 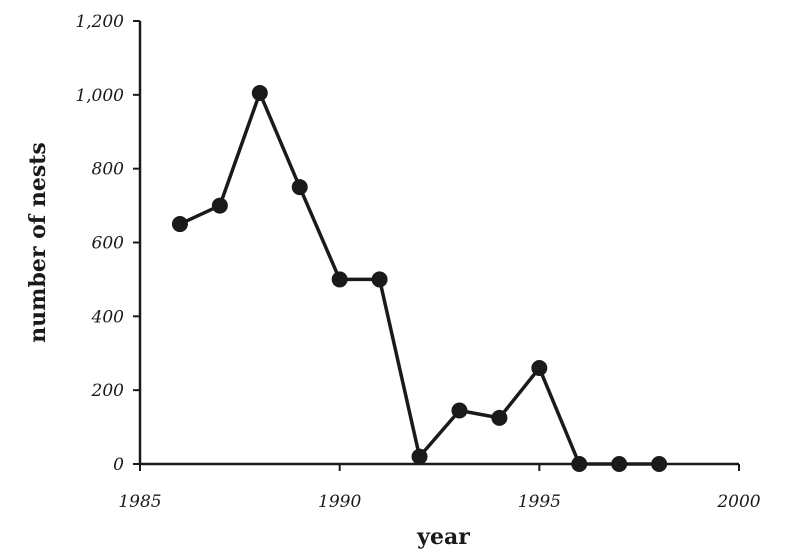 I want to click on y-tick-label: 600, so click(x=108, y=244).